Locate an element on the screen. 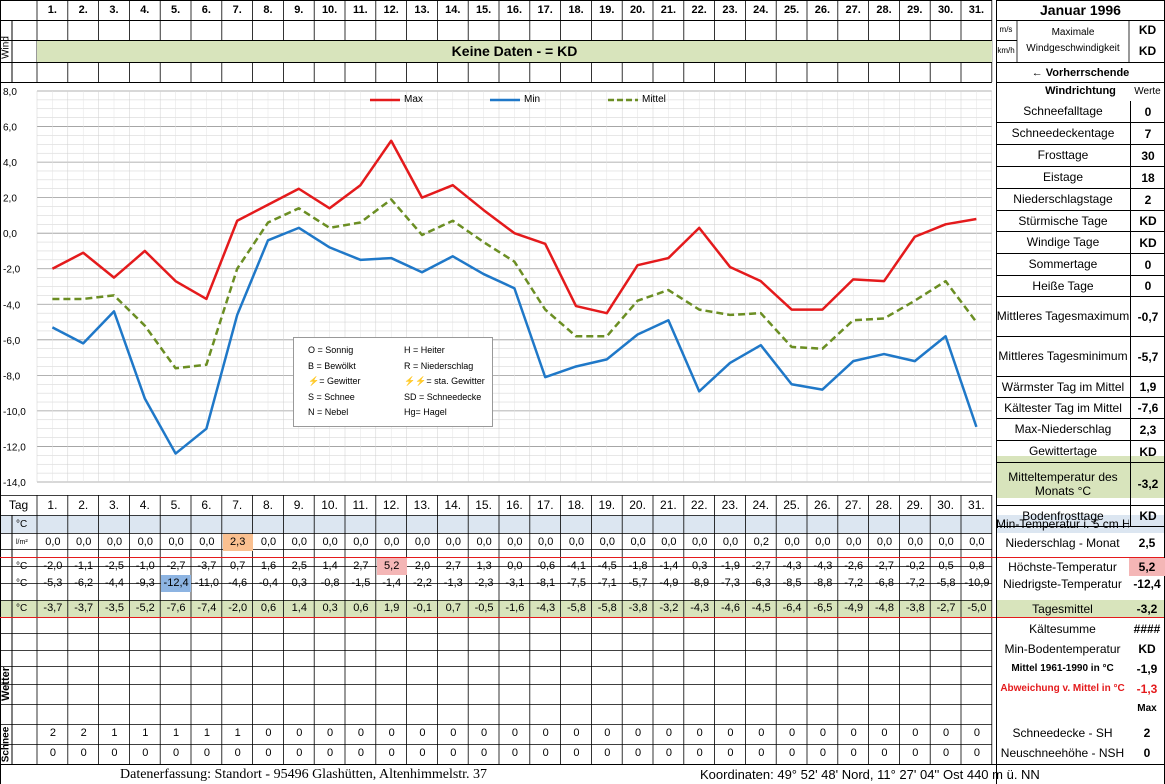 Image resolution: width=1165 pixels, height=784 pixels. stat-label: Mittleres Tagesminimum is located at coordinates (1063, 356).